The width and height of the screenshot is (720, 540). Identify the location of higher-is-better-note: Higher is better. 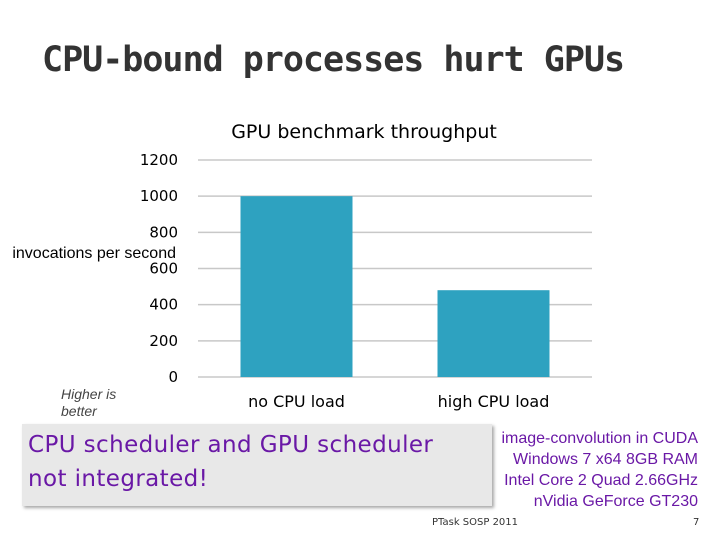
(89, 402).